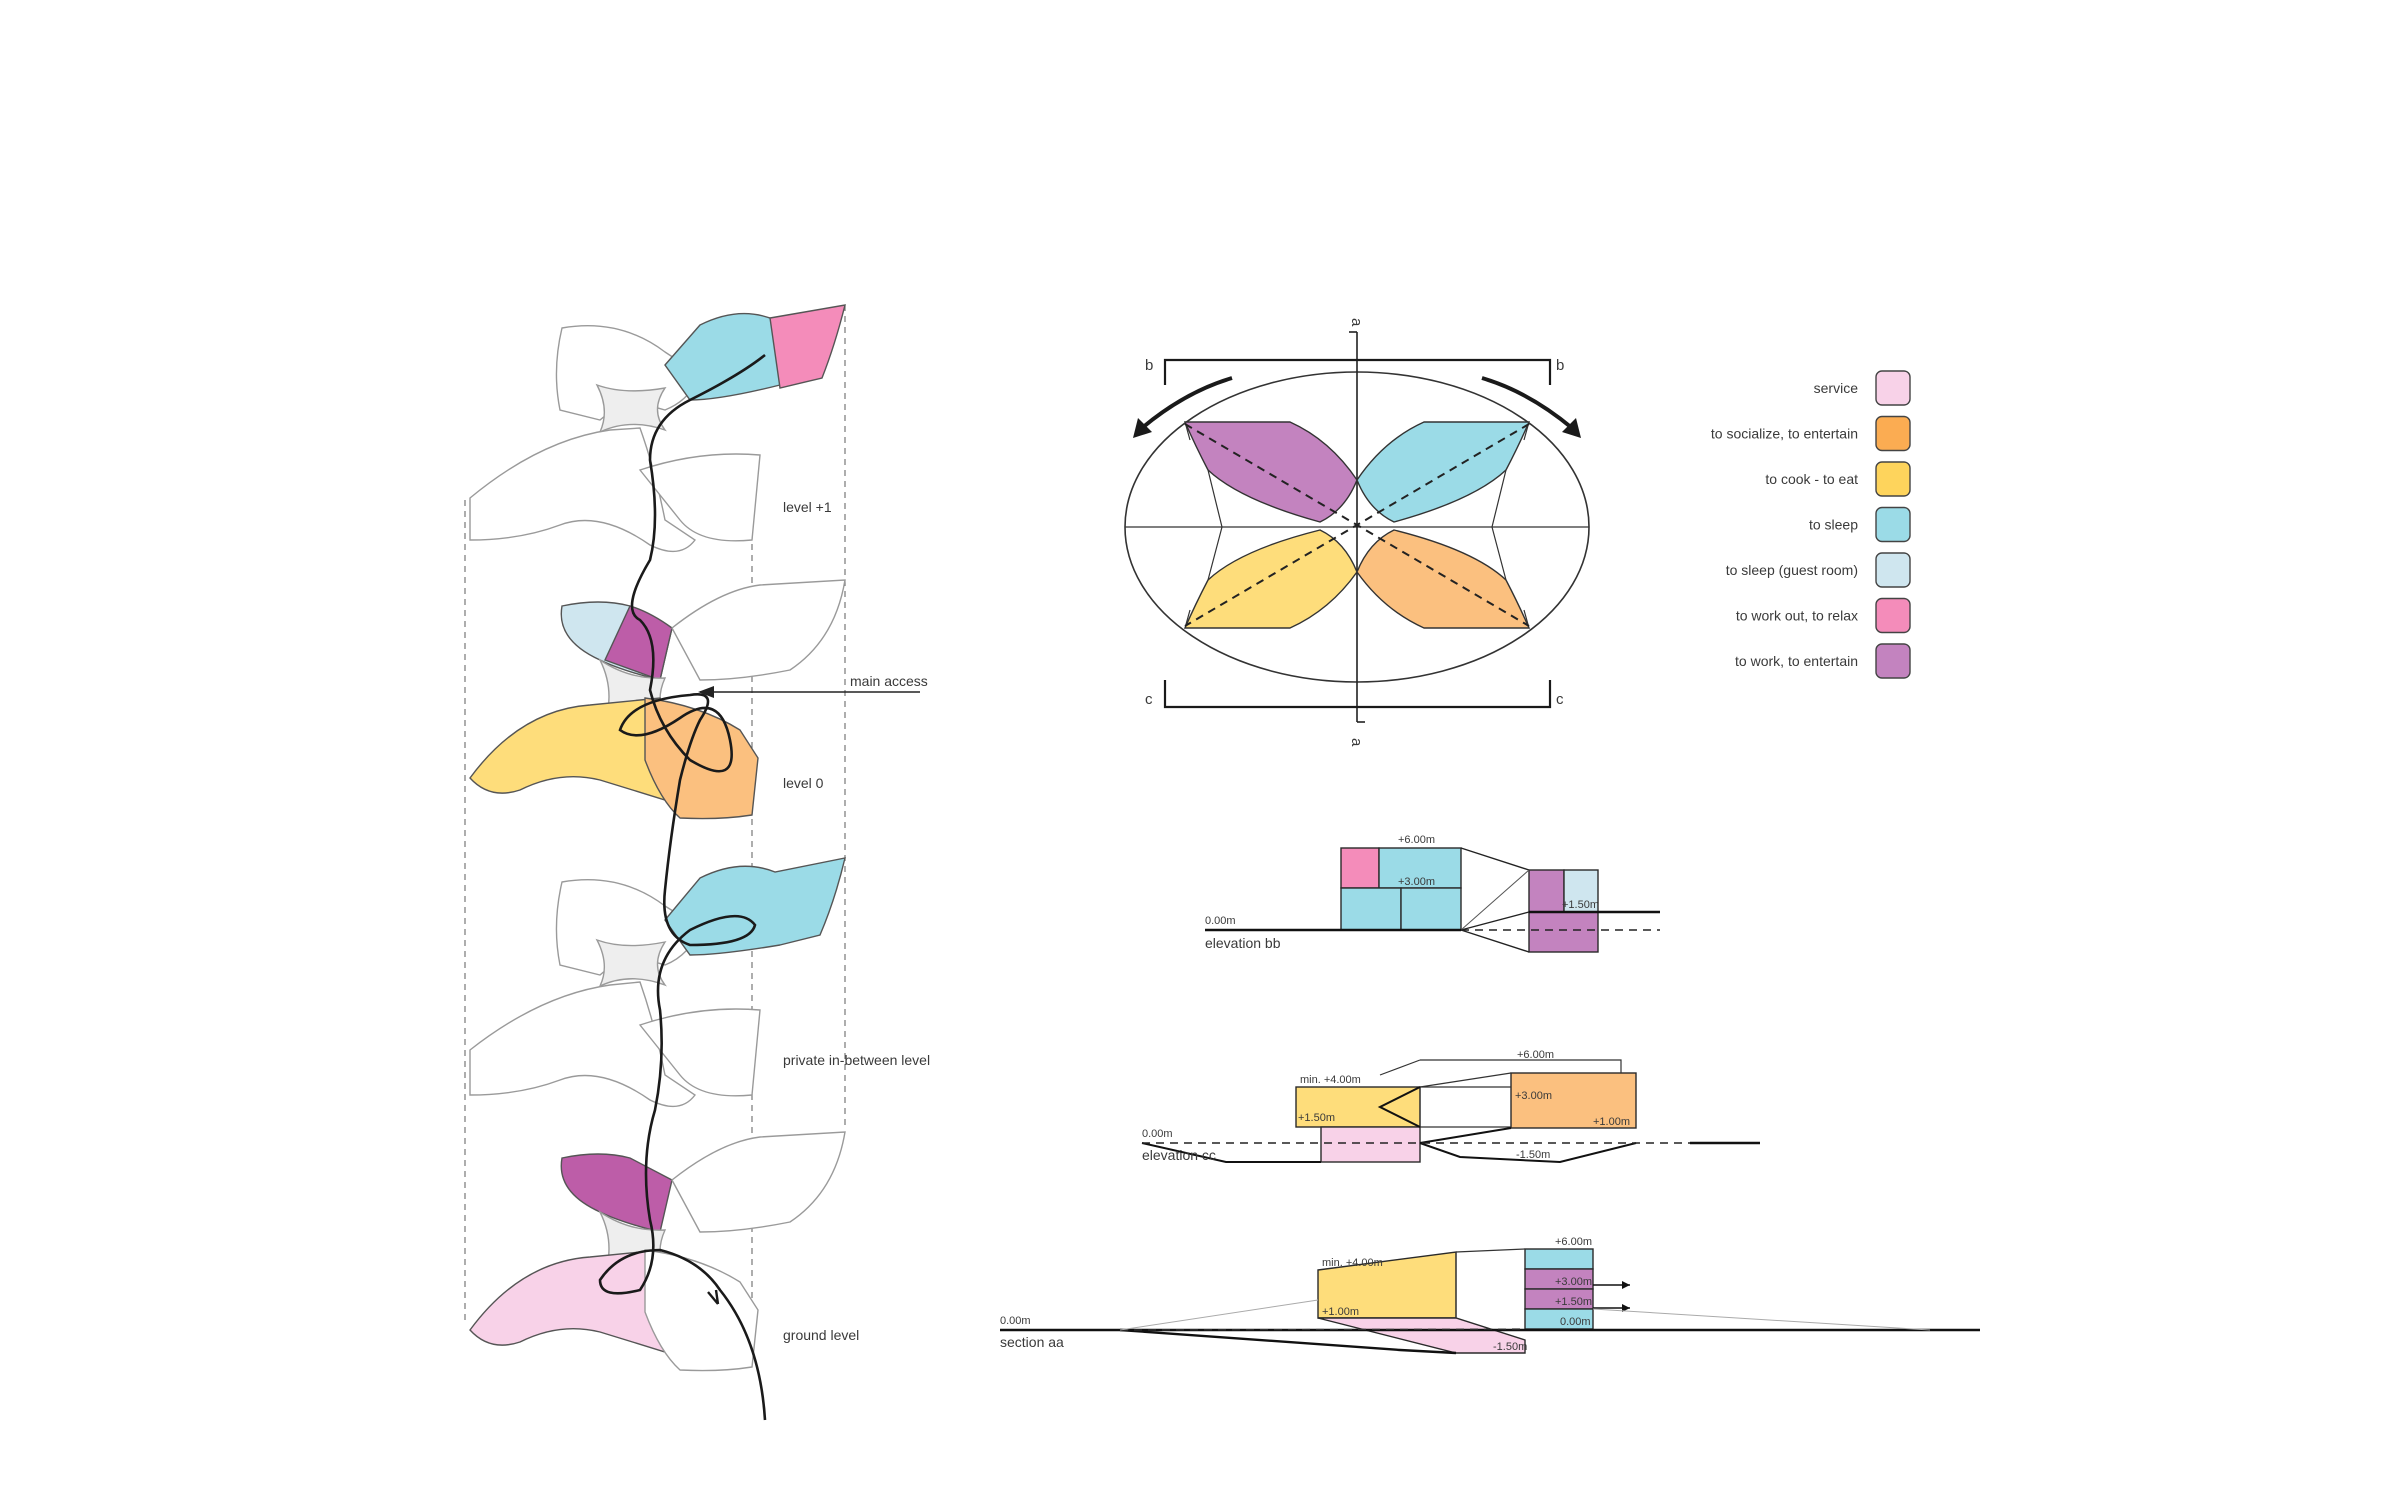 This screenshot has width=2400, height=1500. Describe the element at coordinates (1179, 1155) in the screenshot. I see `drawing-title: elevation cc` at that location.